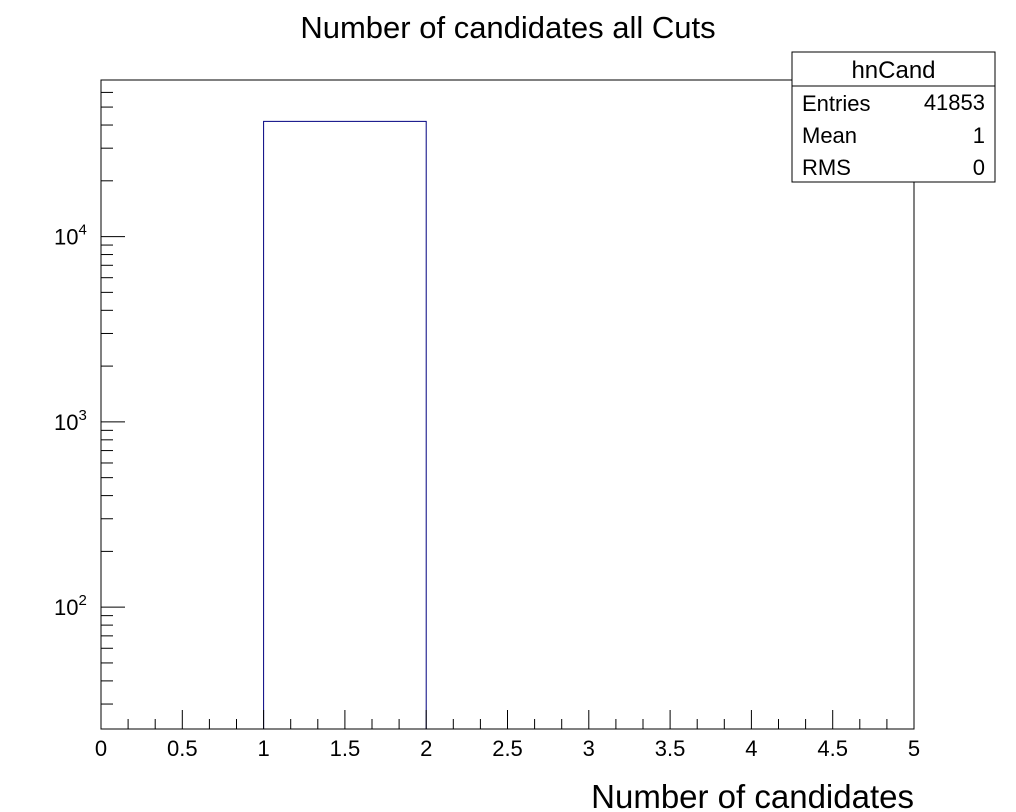  Describe the element at coordinates (979, 167) in the screenshot. I see `stats-rms-value: 0` at that location.